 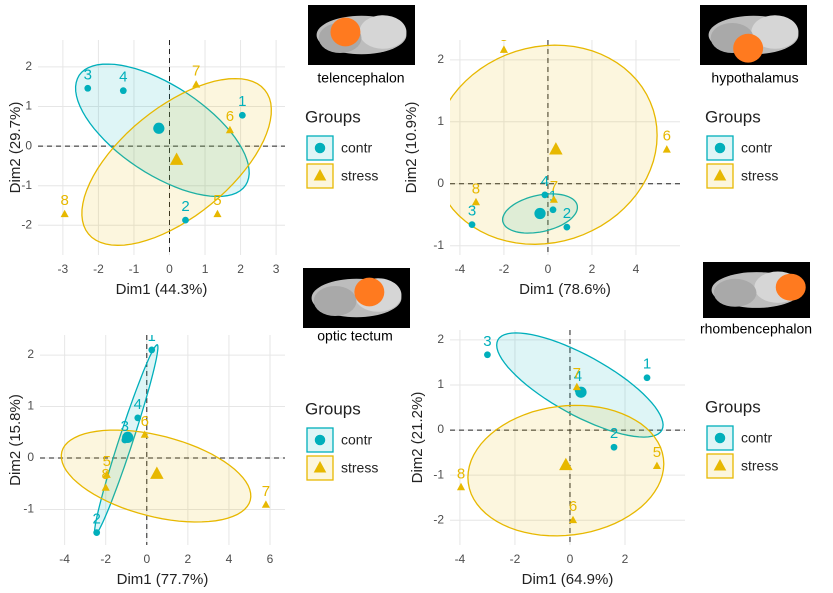 I want to click on region-label: optic tectum, so click(x=354, y=336).